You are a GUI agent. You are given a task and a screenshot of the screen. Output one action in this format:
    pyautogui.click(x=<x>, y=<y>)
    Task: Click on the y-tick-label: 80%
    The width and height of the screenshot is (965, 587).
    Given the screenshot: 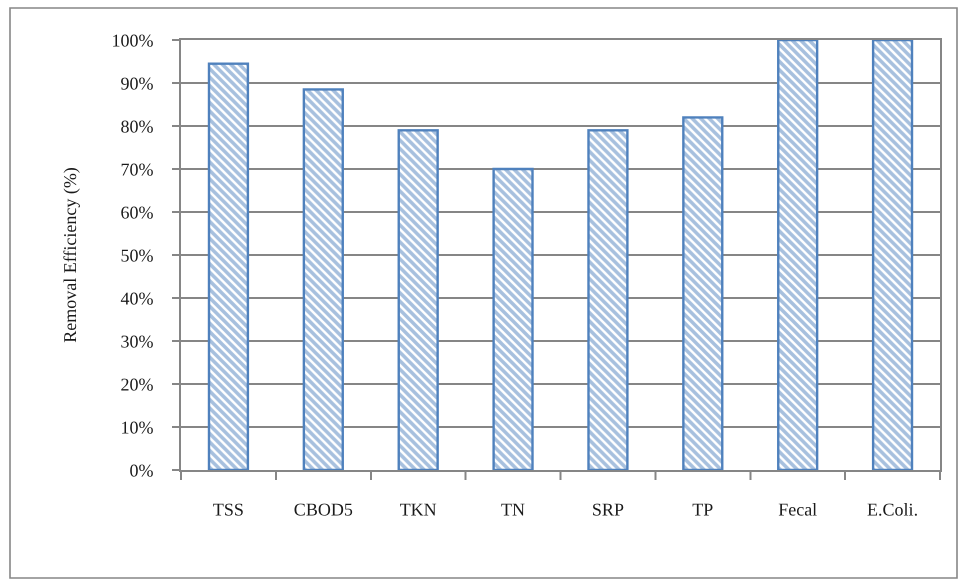 What is the action you would take?
    pyautogui.click(x=137, y=126)
    